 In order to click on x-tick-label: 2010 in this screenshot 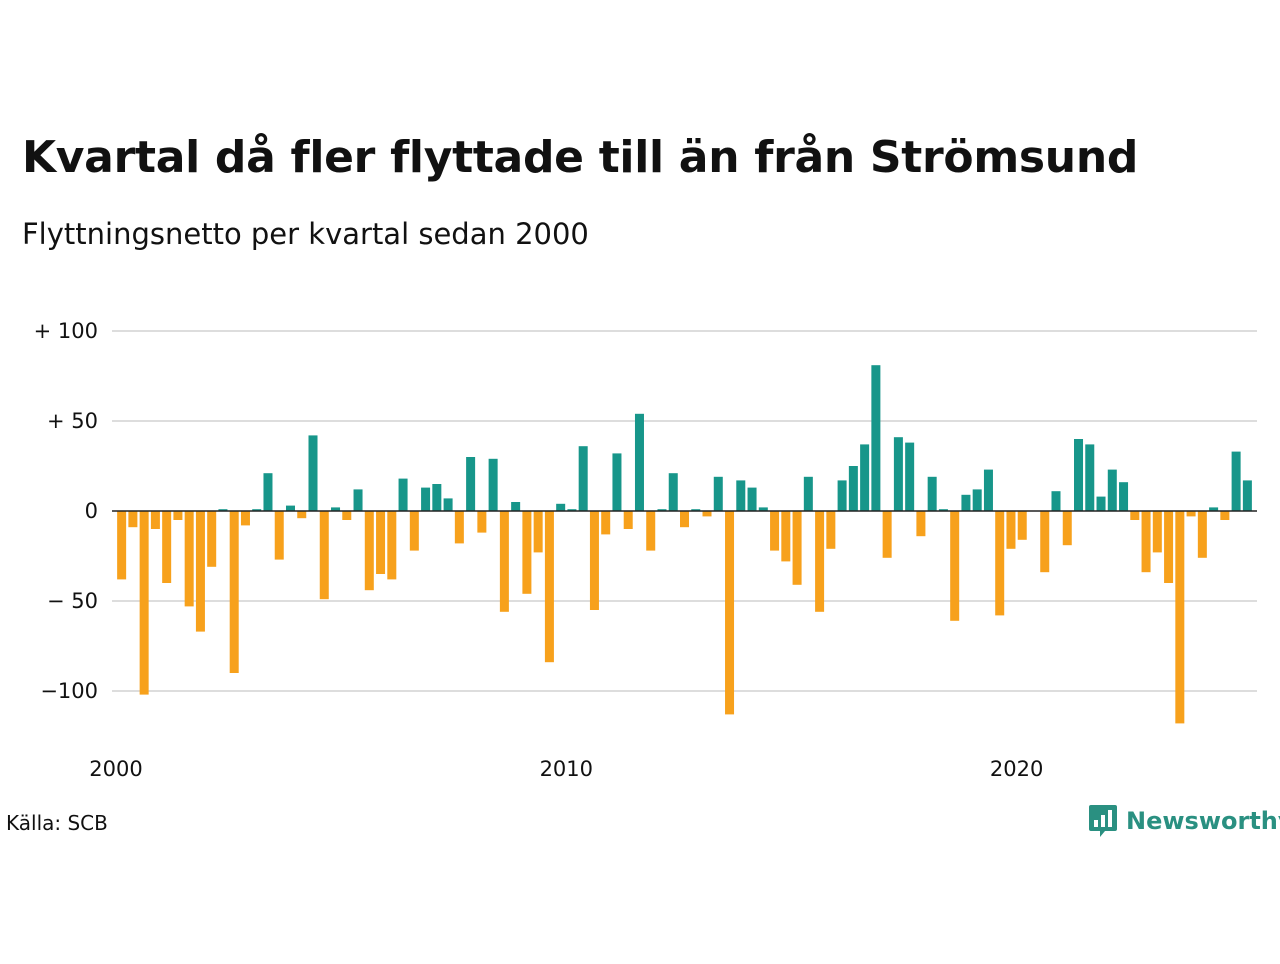, I will do `click(566, 769)`.